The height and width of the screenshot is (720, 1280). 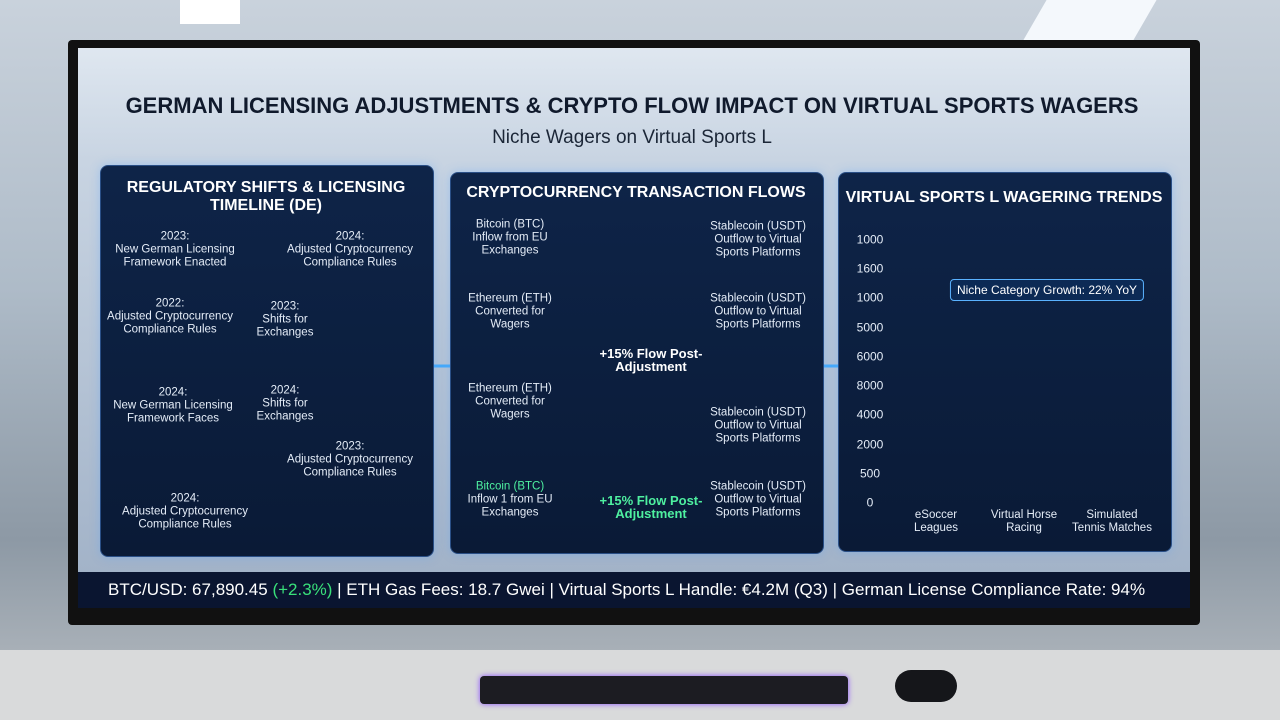 What do you see at coordinates (175, 256) in the screenshot?
I see `event-text: New German Licensing Framework Enacted` at bounding box center [175, 256].